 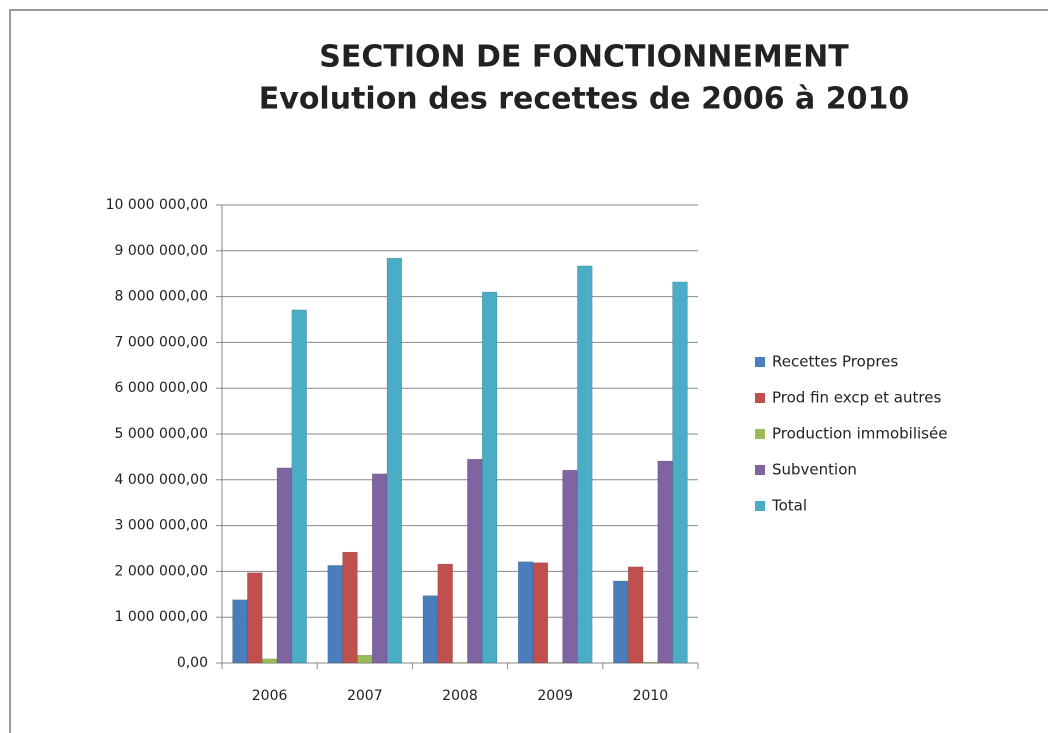 I want to click on y-tick-label: 7 000 000,00, so click(x=161, y=342).